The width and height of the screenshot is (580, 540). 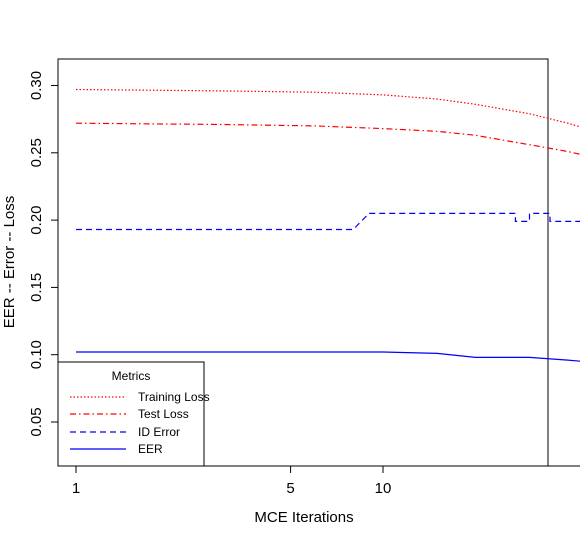 I want to click on x-axis-label: MCE Iterations, so click(x=303, y=517).